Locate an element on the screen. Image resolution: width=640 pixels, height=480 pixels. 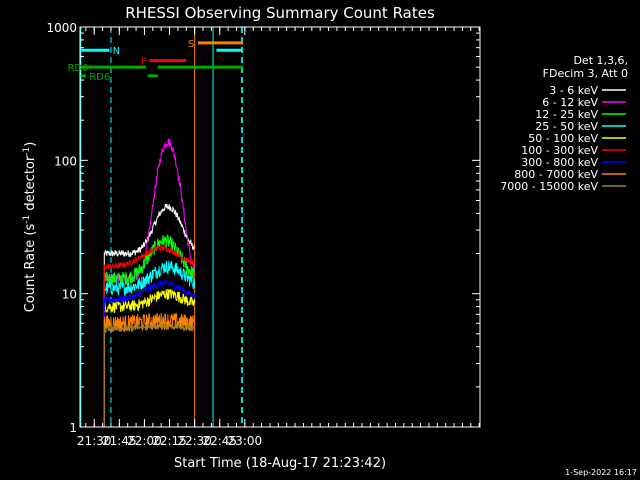
legend-label: 100 - 300 keV is located at coordinates (559, 150).